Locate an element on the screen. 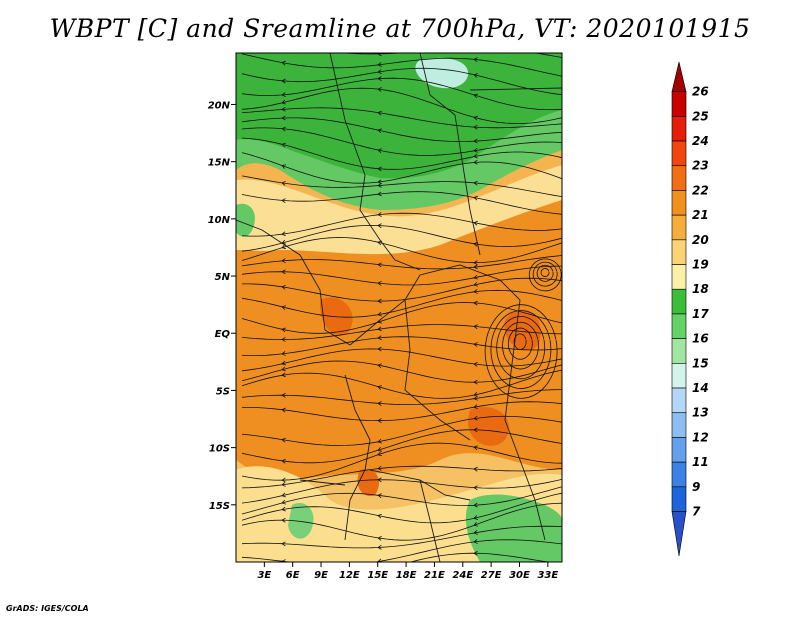  colorbar-label: 15 is located at coordinates (700, 363).